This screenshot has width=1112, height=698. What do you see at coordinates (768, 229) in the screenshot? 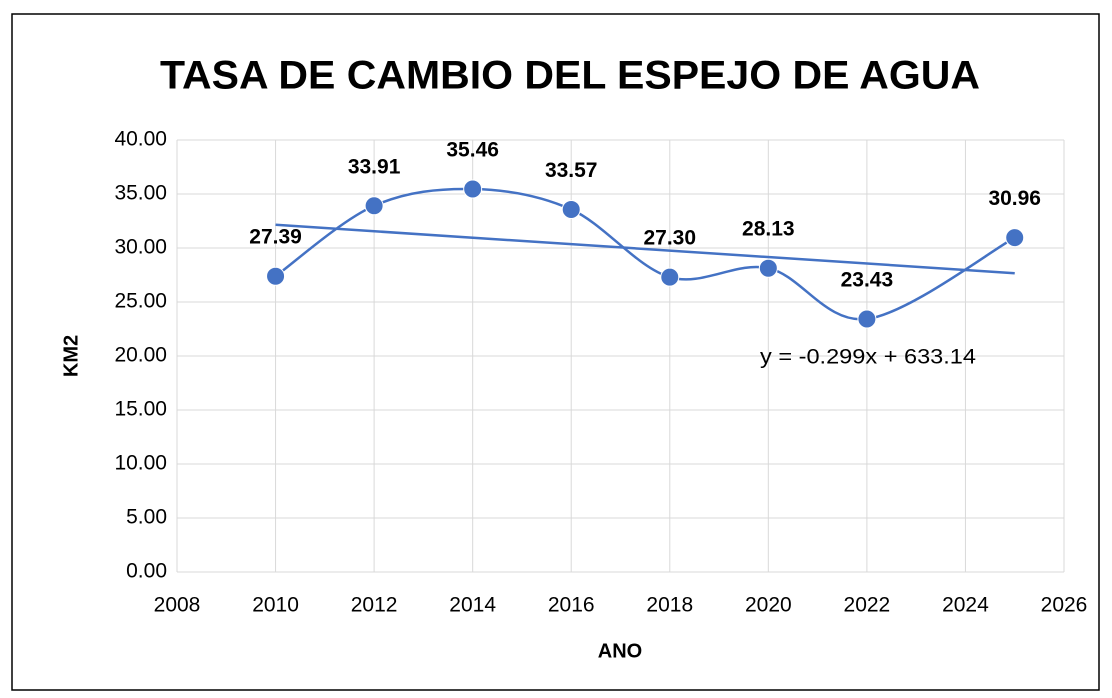
I see `data-label: 28.13` at bounding box center [768, 229].